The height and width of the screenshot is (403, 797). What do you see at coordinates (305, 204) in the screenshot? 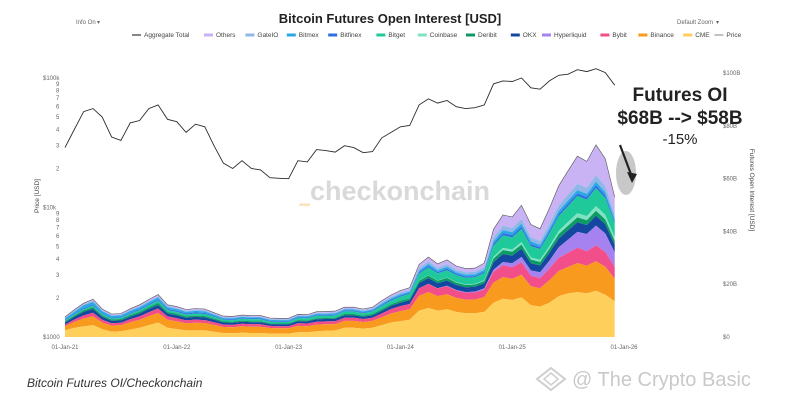
I see `price-marker-label: 28500` at bounding box center [305, 204].